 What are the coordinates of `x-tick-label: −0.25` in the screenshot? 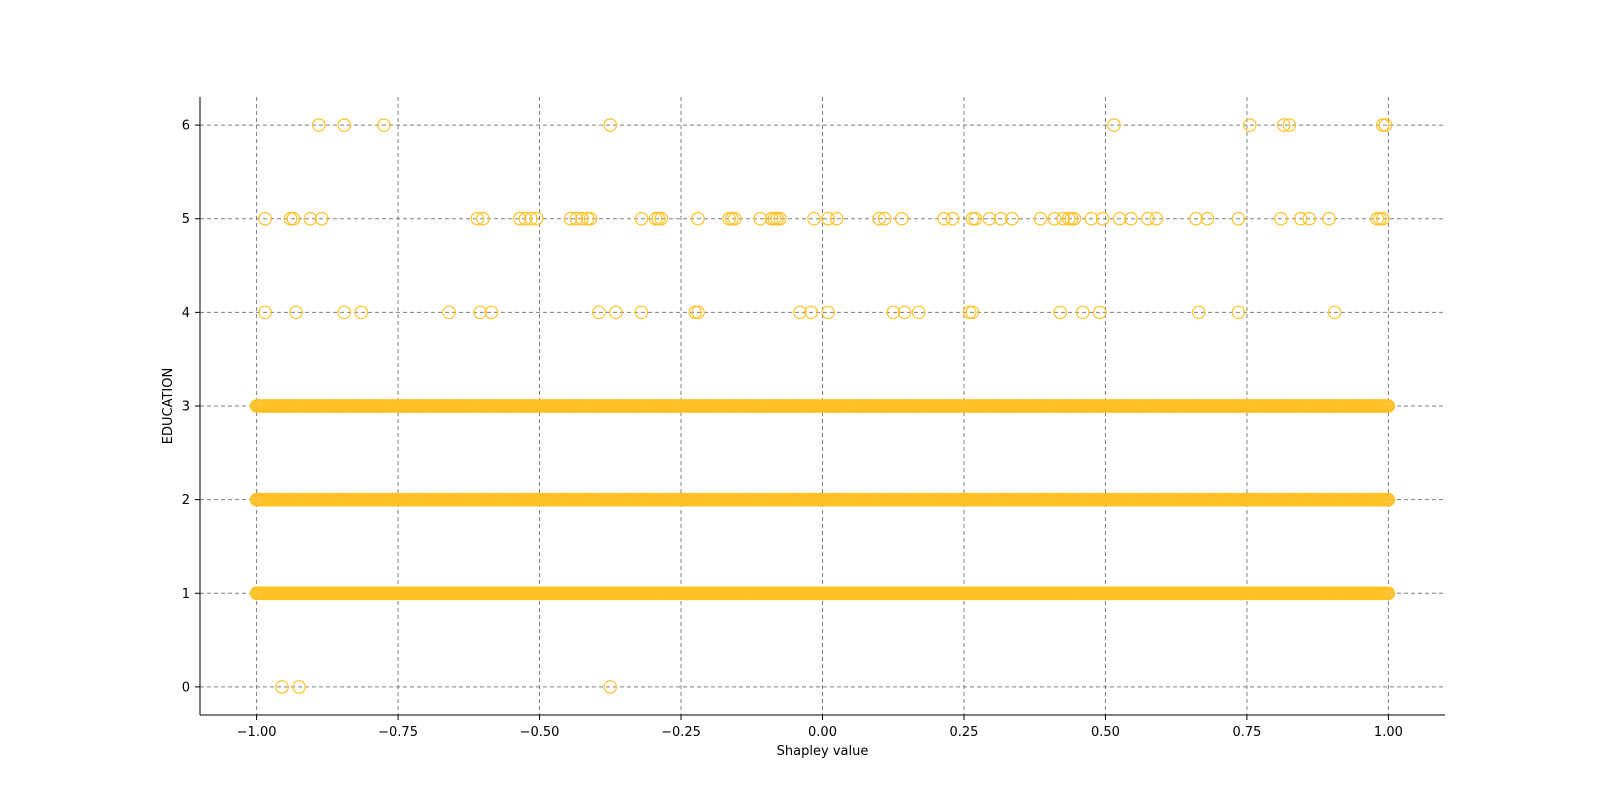 It's located at (681, 732).